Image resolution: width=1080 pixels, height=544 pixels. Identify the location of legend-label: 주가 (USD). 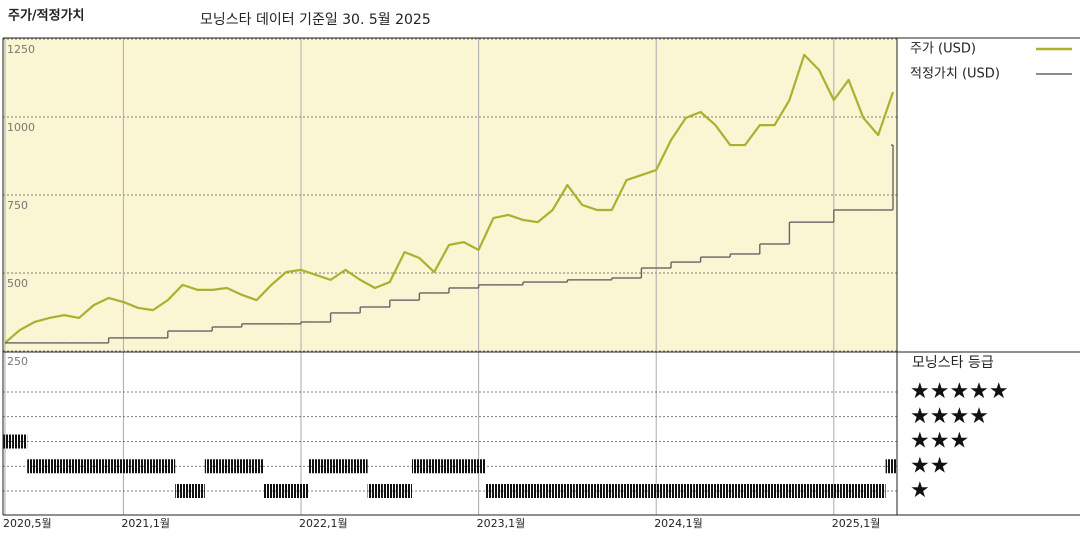
(943, 49).